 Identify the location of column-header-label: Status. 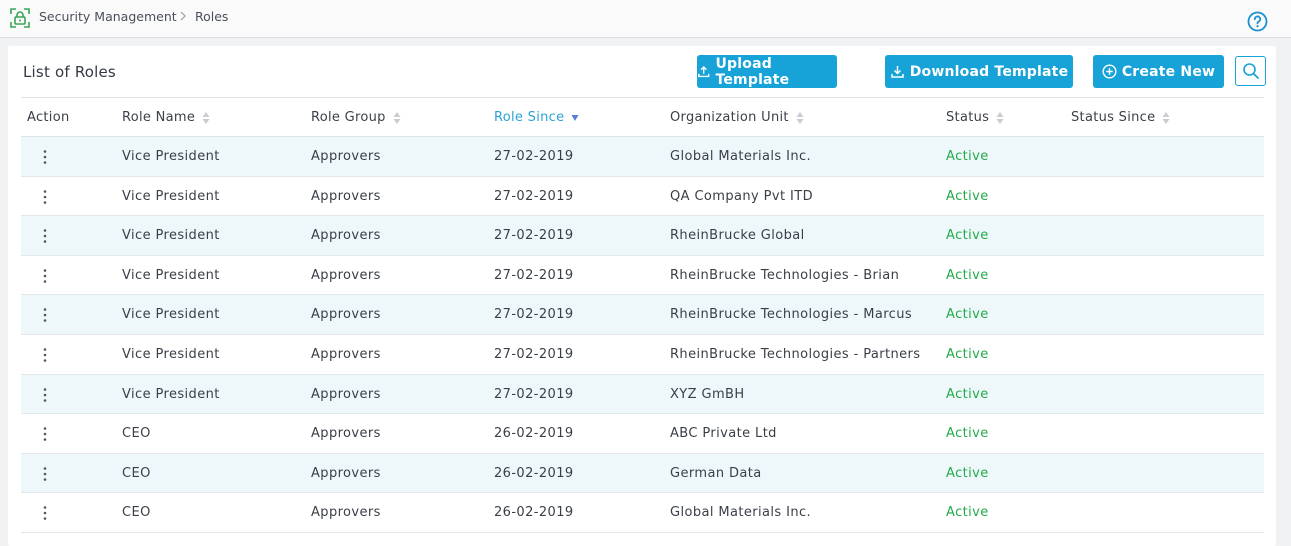
(968, 117).